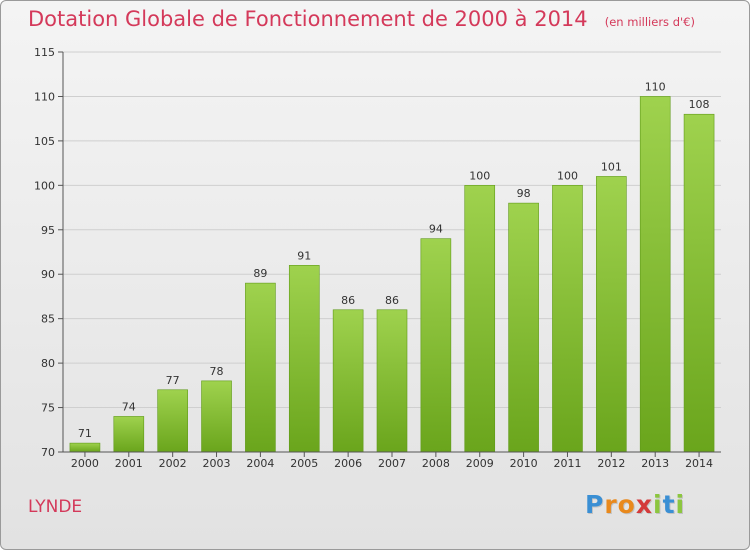 This screenshot has height=550, width=750. Describe the element at coordinates (595, 504) in the screenshot. I see `logo-letter: P` at that location.